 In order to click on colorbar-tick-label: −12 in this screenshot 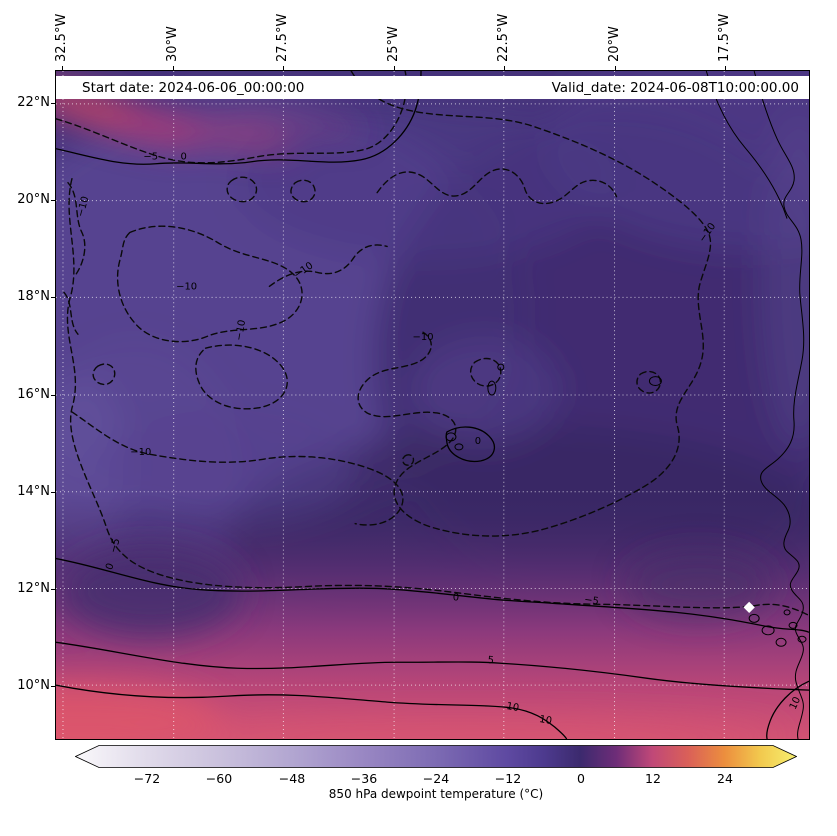, I will do `click(508, 778)`.